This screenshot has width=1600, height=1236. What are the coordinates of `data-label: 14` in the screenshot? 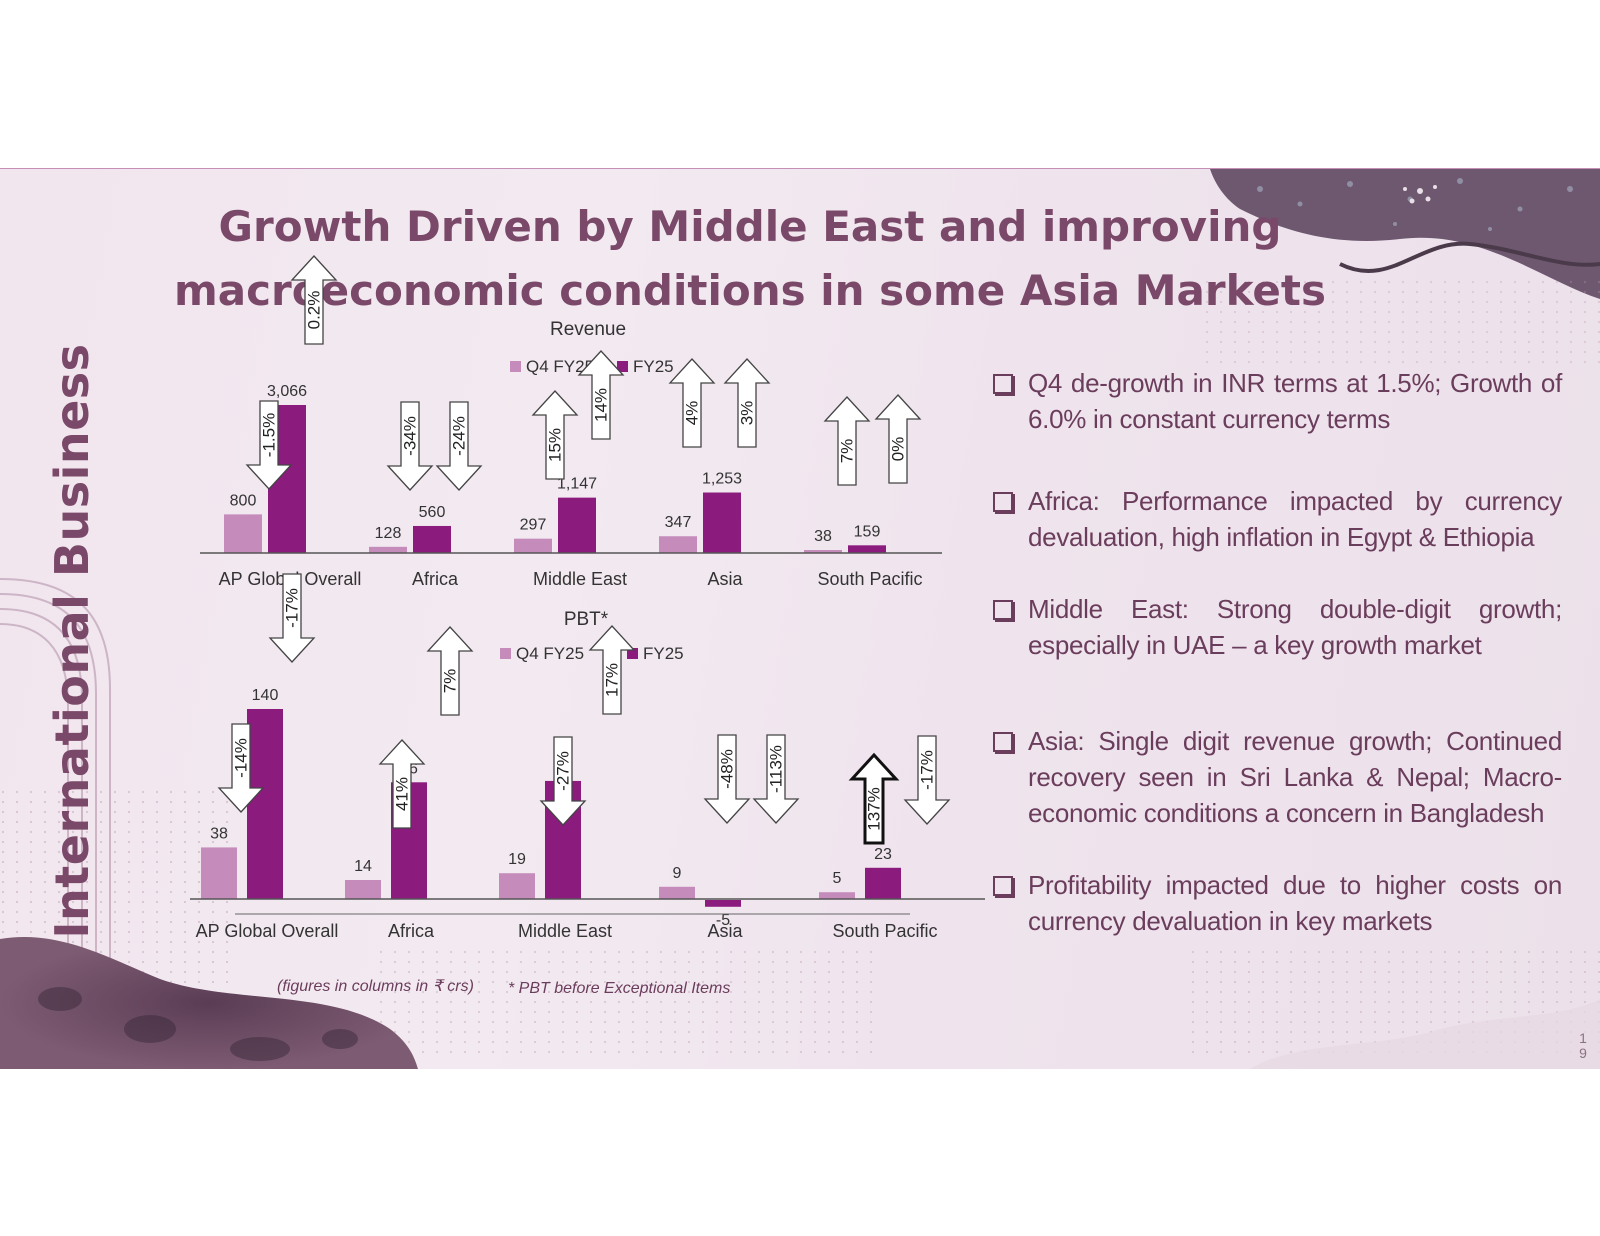 It's located at (363, 866).